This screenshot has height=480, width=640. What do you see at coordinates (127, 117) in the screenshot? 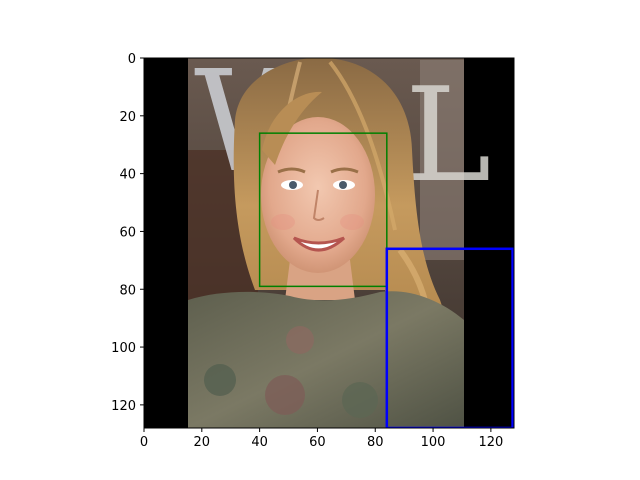
I see `y-tick-label: 20` at bounding box center [127, 117].